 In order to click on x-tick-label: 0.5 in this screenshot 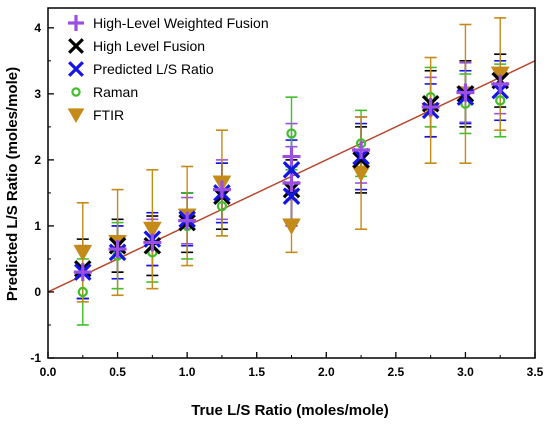, I will do `click(117, 372)`.